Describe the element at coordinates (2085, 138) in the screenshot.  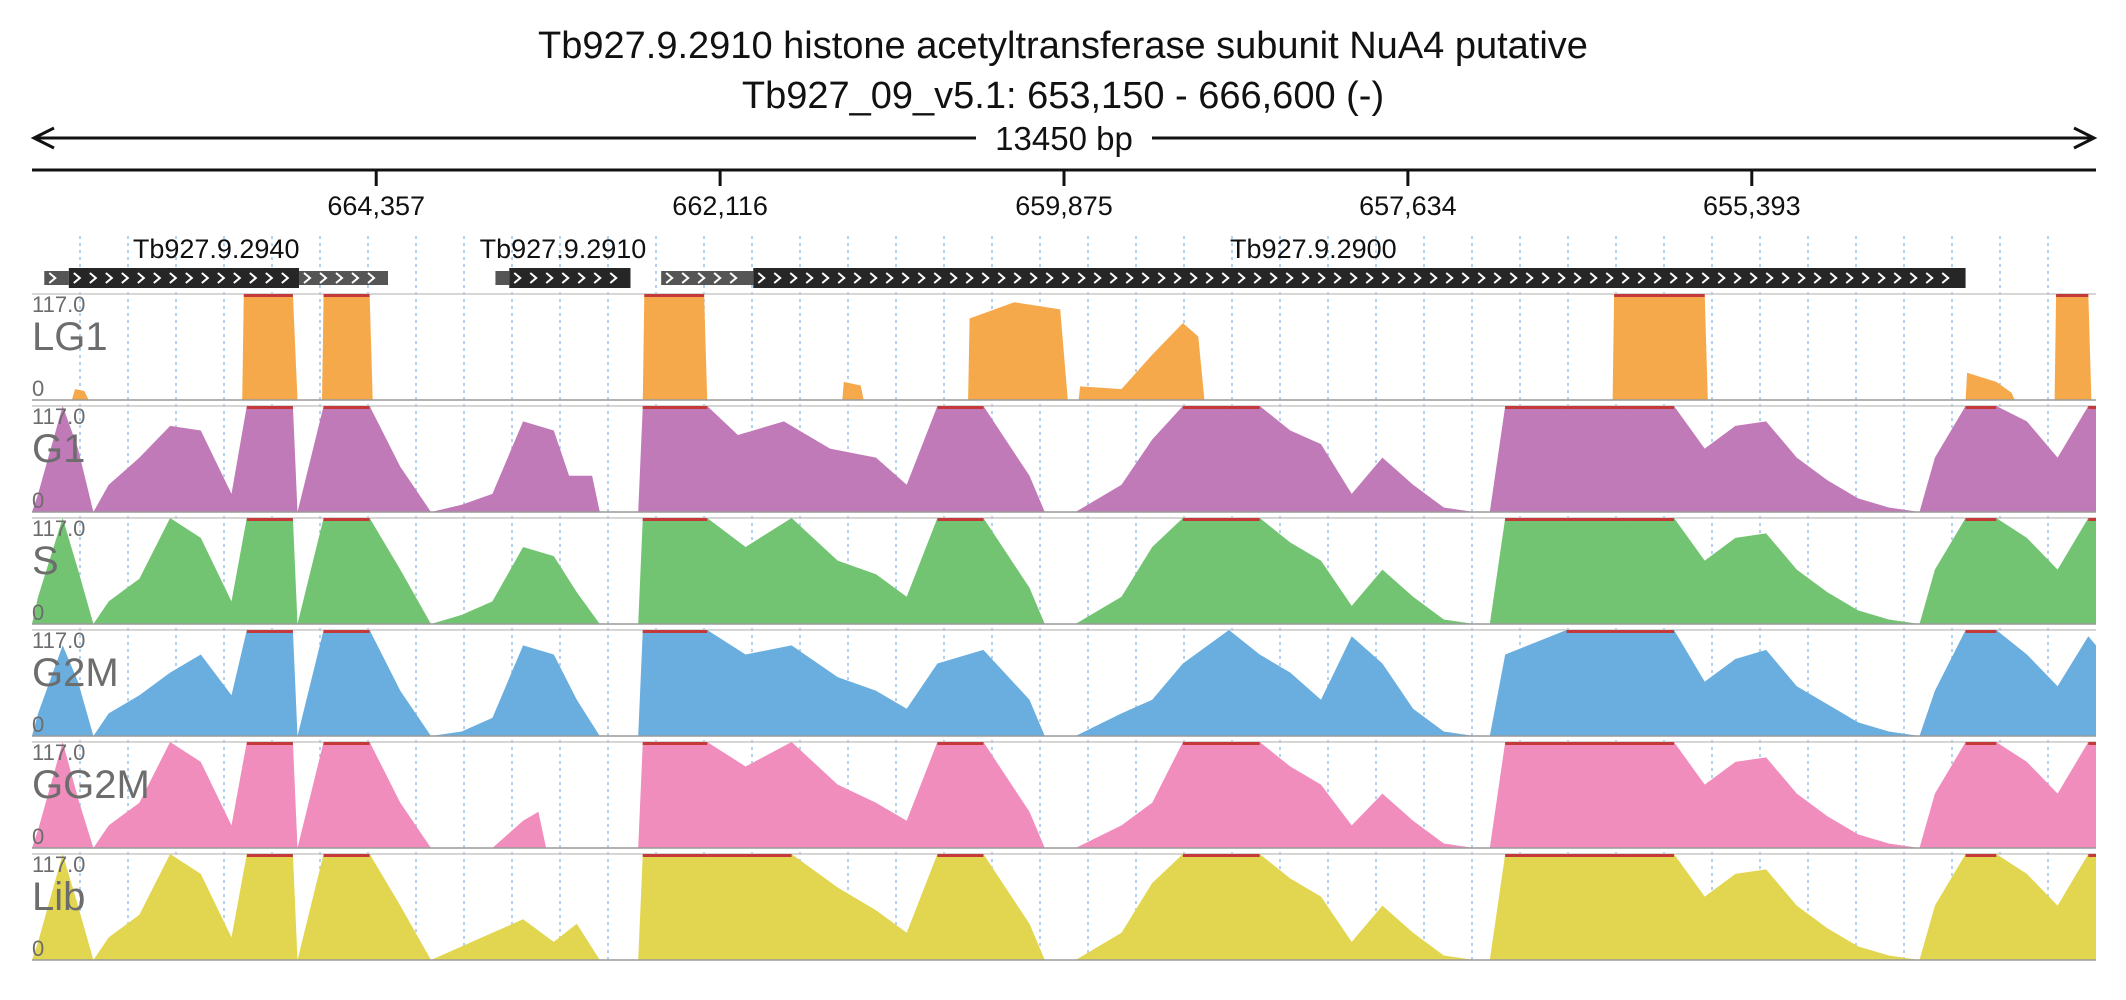
I see `span-arrow-right` at that location.